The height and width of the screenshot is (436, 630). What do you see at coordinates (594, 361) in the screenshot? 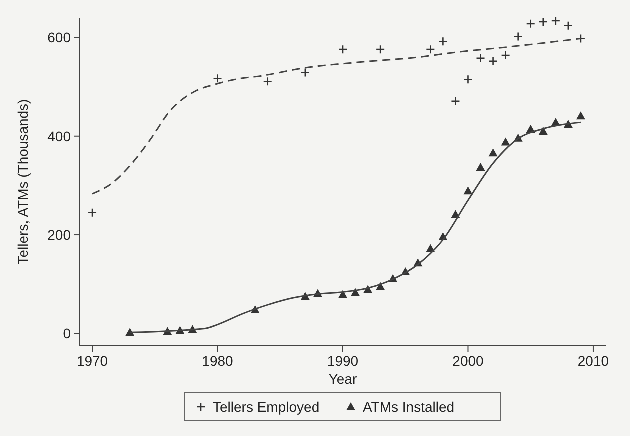
I see `x-tick-label: 2010` at bounding box center [594, 361].